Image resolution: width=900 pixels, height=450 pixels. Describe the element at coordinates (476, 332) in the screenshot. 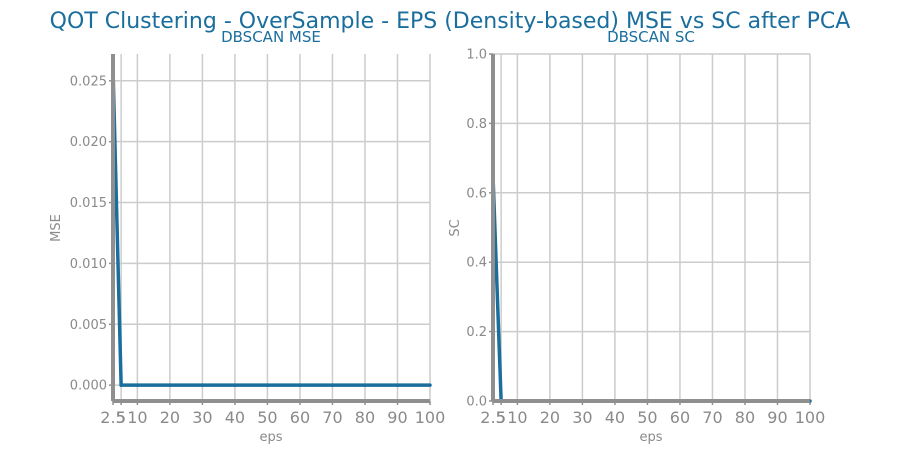

I see `y-tick-label: 0.2` at that location.